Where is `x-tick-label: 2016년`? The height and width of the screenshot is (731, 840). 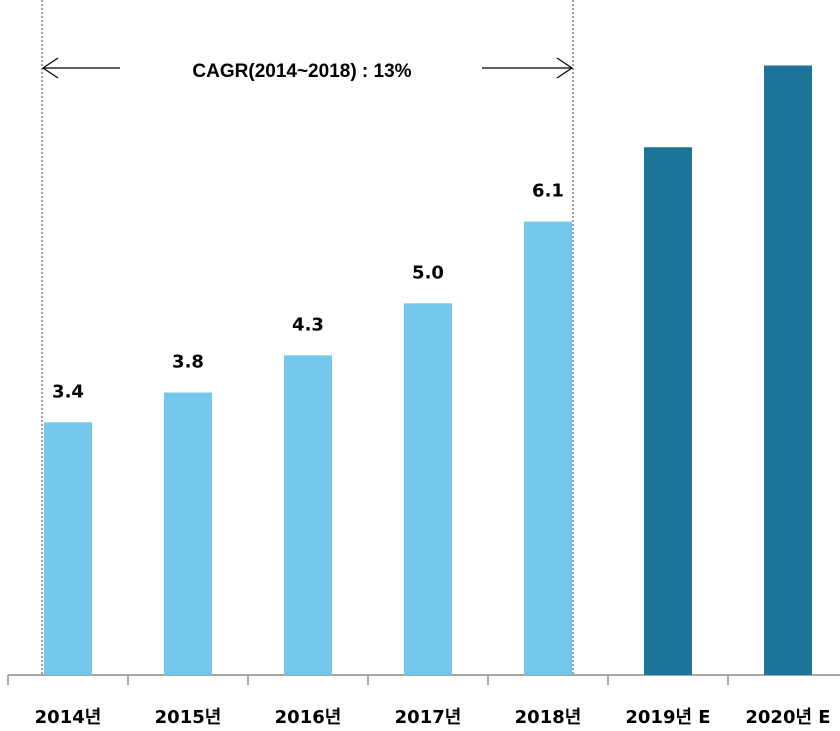 x-tick-label: 2016년 is located at coordinates (308, 717).